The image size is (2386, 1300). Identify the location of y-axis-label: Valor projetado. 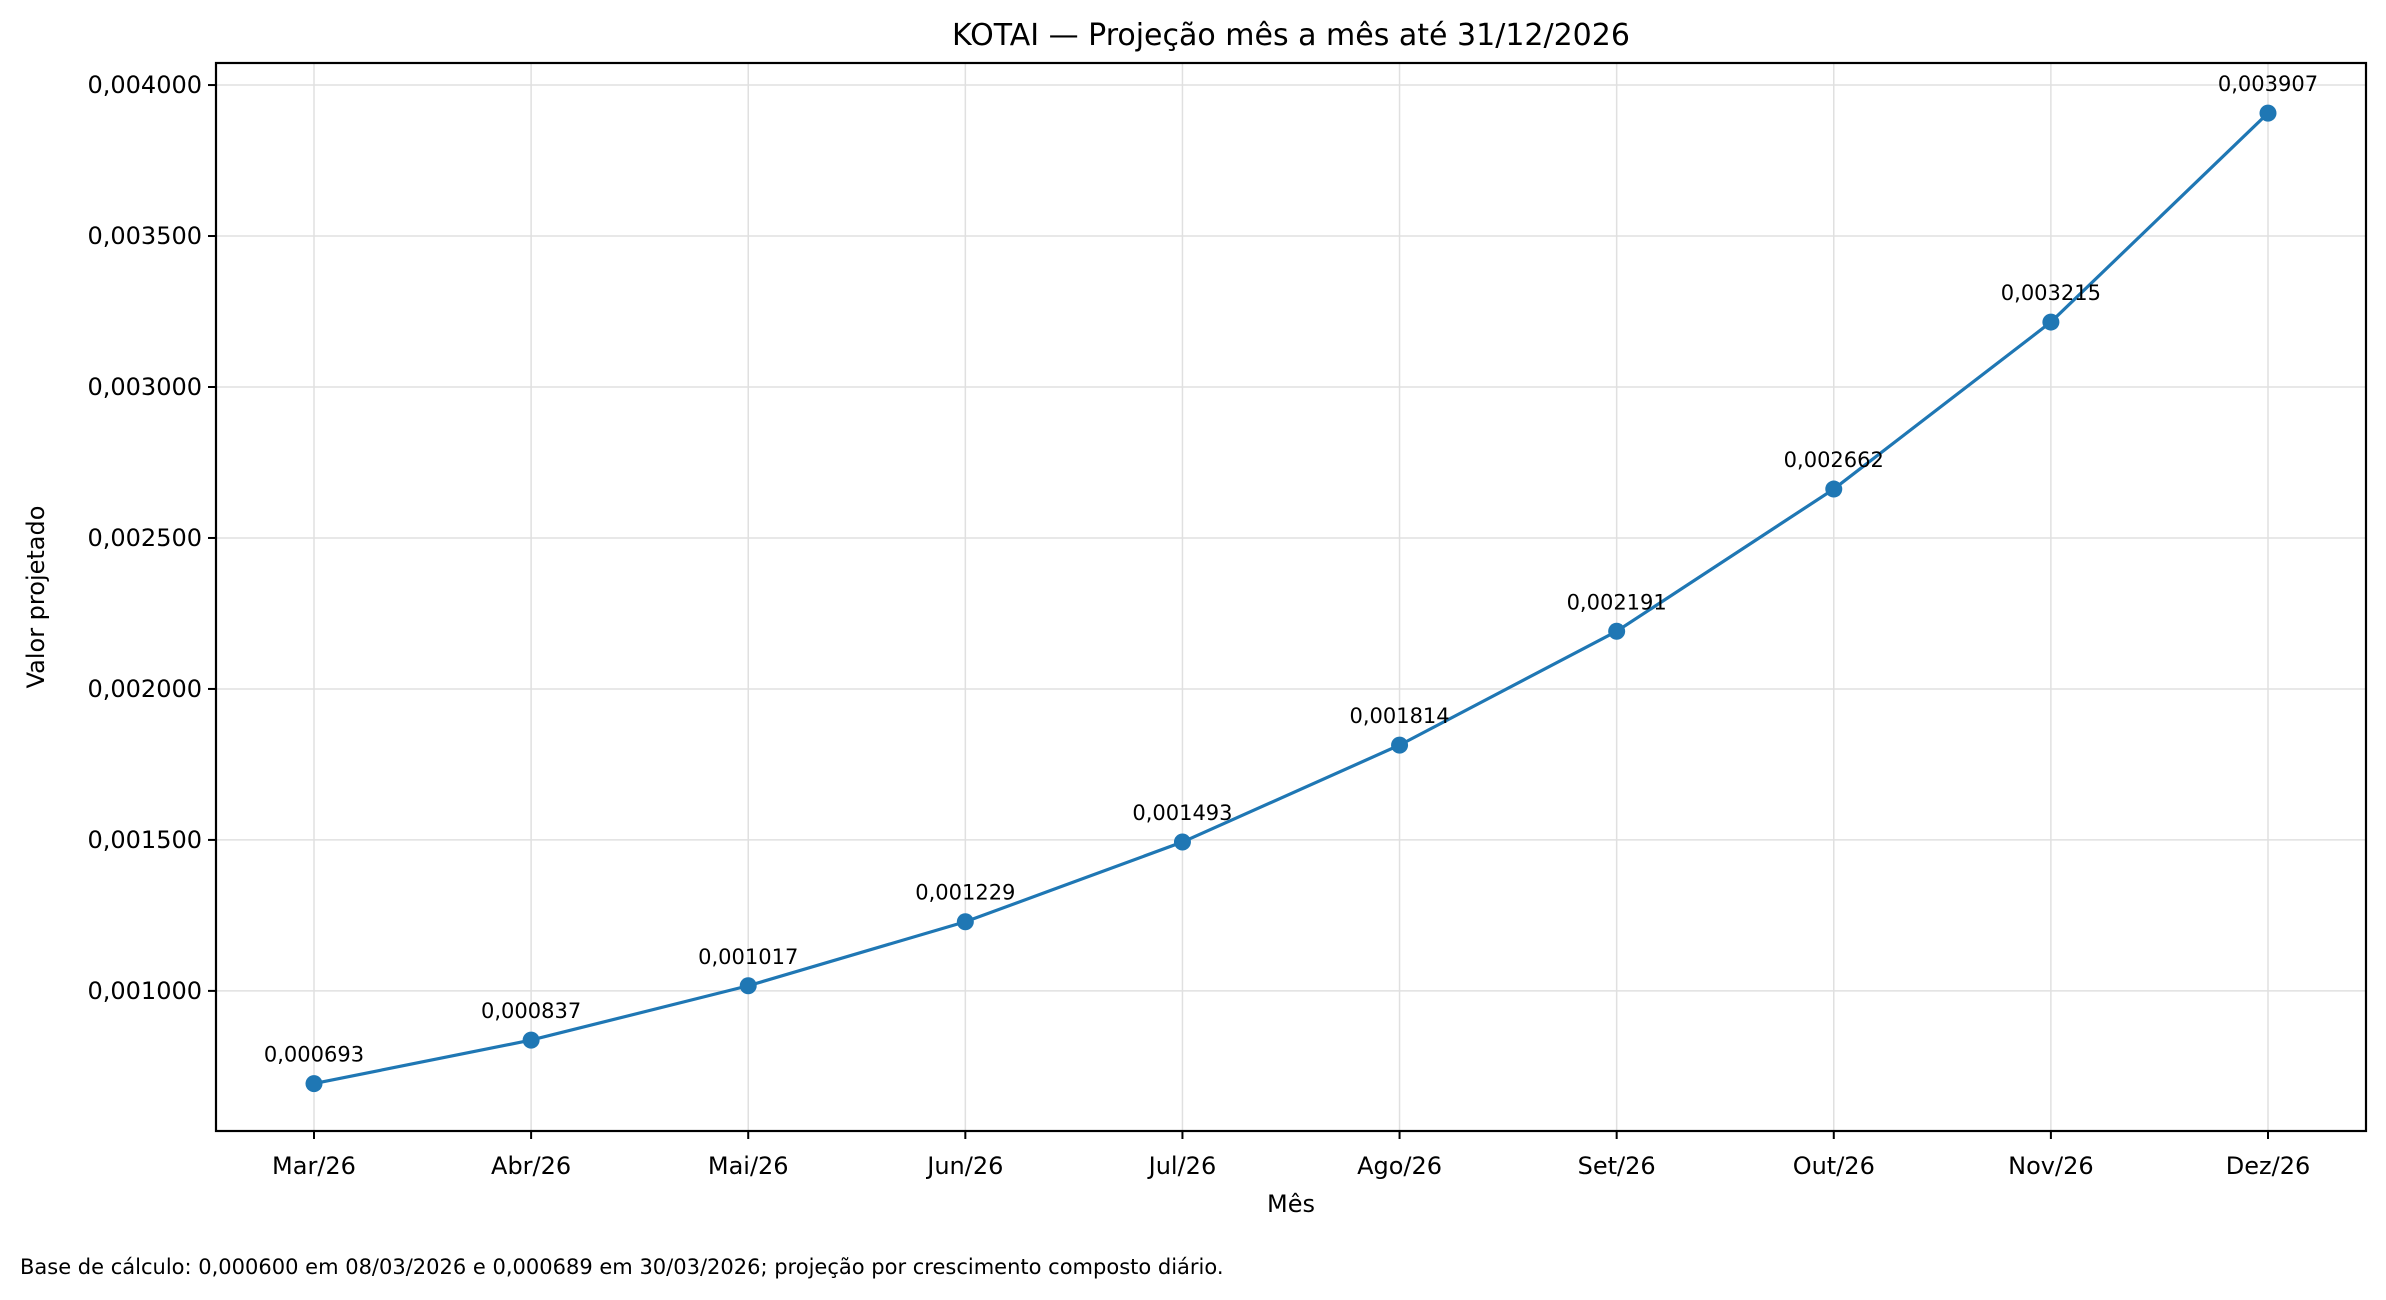
(36, 597).